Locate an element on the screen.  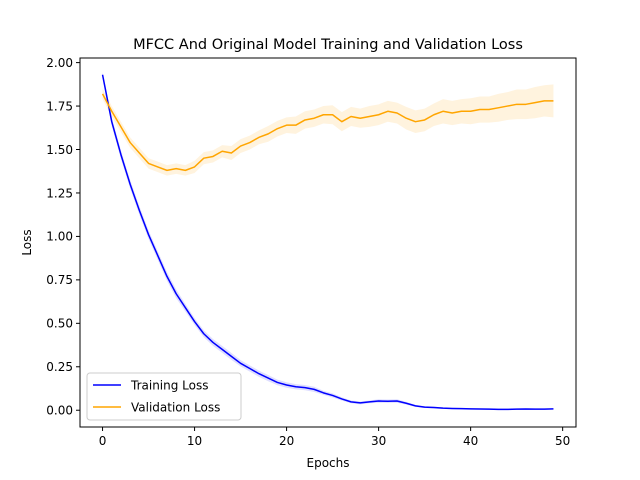
x-axis-ticks: 0 10 20 30 40 50 is located at coordinates (334, 437).